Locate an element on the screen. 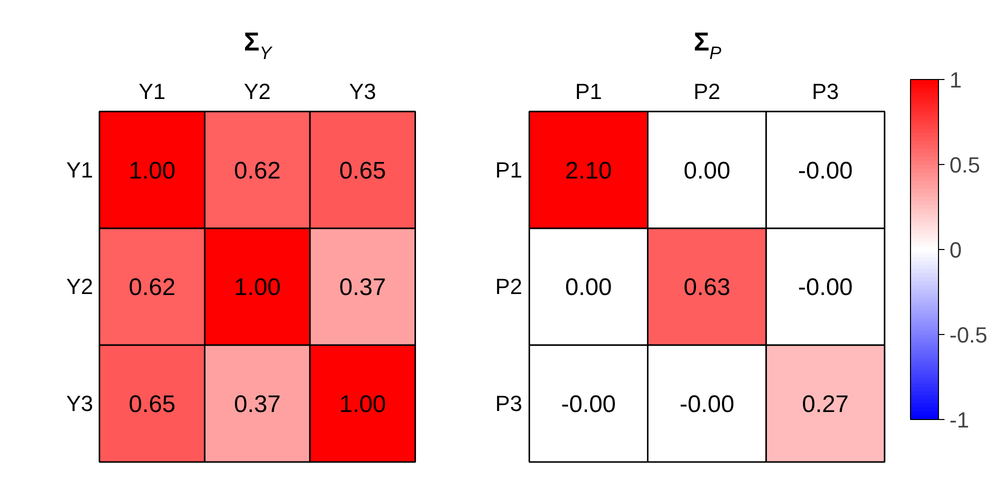 The width and height of the screenshot is (993, 479). y-tick-label: Y3 is located at coordinates (80, 403).